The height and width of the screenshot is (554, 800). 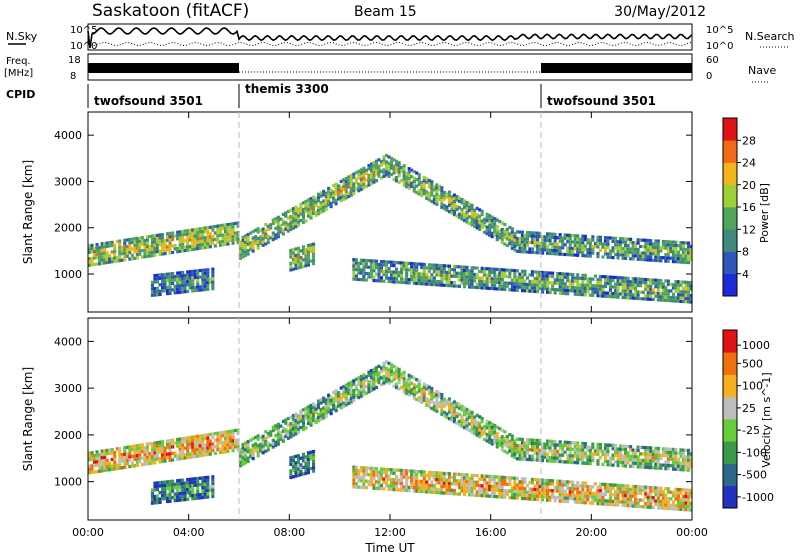 What do you see at coordinates (756, 345) in the screenshot?
I see `colorbar-tick-label: 1000` at bounding box center [756, 345].